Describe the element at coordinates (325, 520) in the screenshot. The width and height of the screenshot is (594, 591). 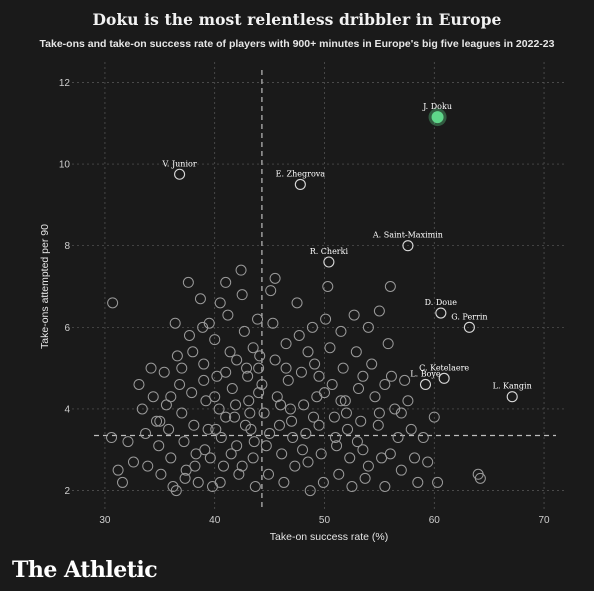
I see `x-tick-label: 50` at that location.